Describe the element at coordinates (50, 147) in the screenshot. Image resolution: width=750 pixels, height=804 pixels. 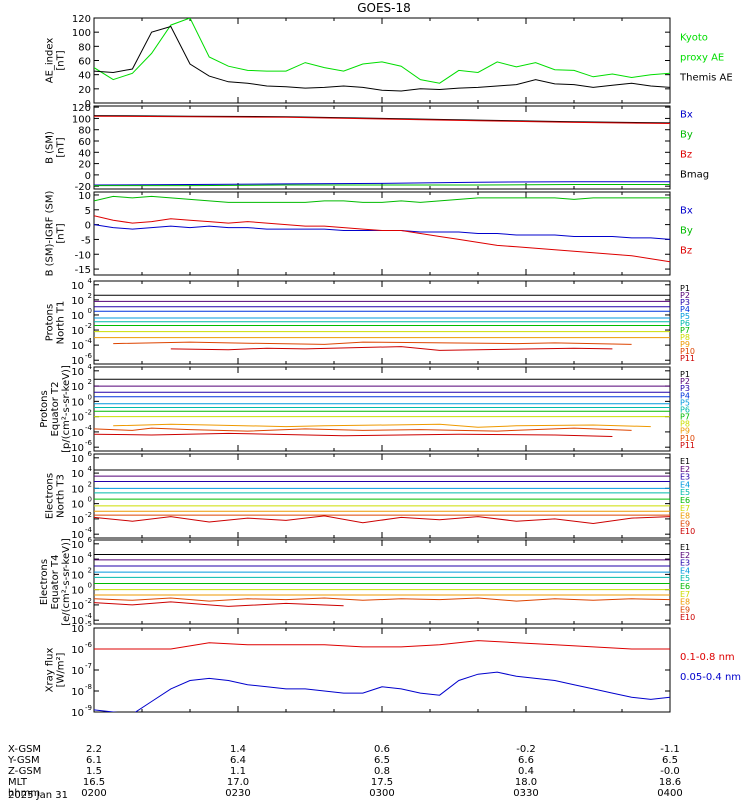
I see `y-axis-label: B (SM)` at that location.